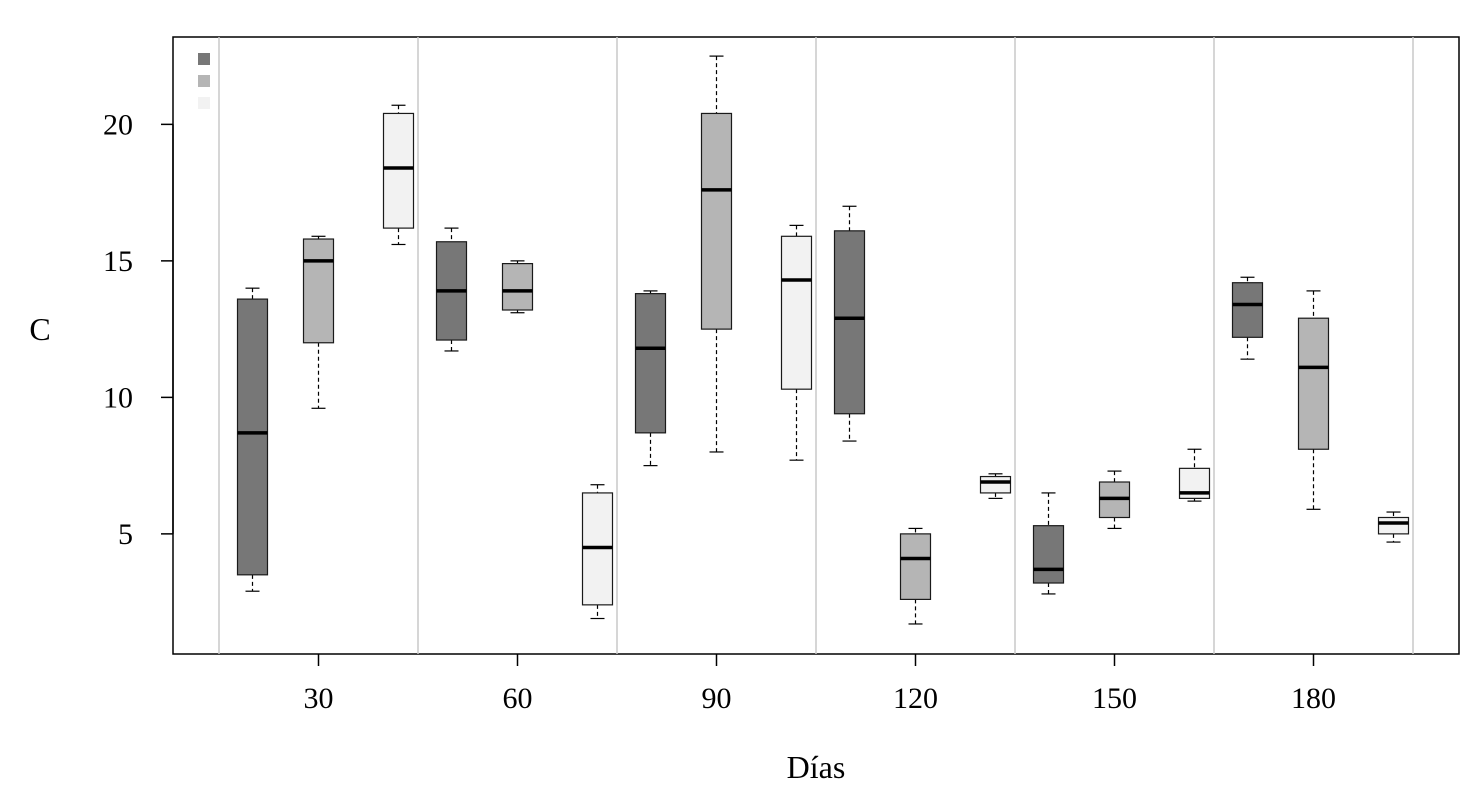  Describe the element at coordinates (118, 124) in the screenshot. I see `y-tick-label: 20` at that location.